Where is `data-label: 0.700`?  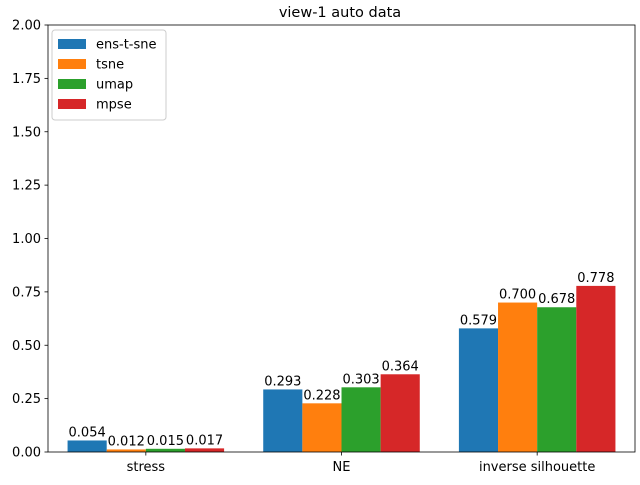
data-label: 0.700 is located at coordinates (517, 295).